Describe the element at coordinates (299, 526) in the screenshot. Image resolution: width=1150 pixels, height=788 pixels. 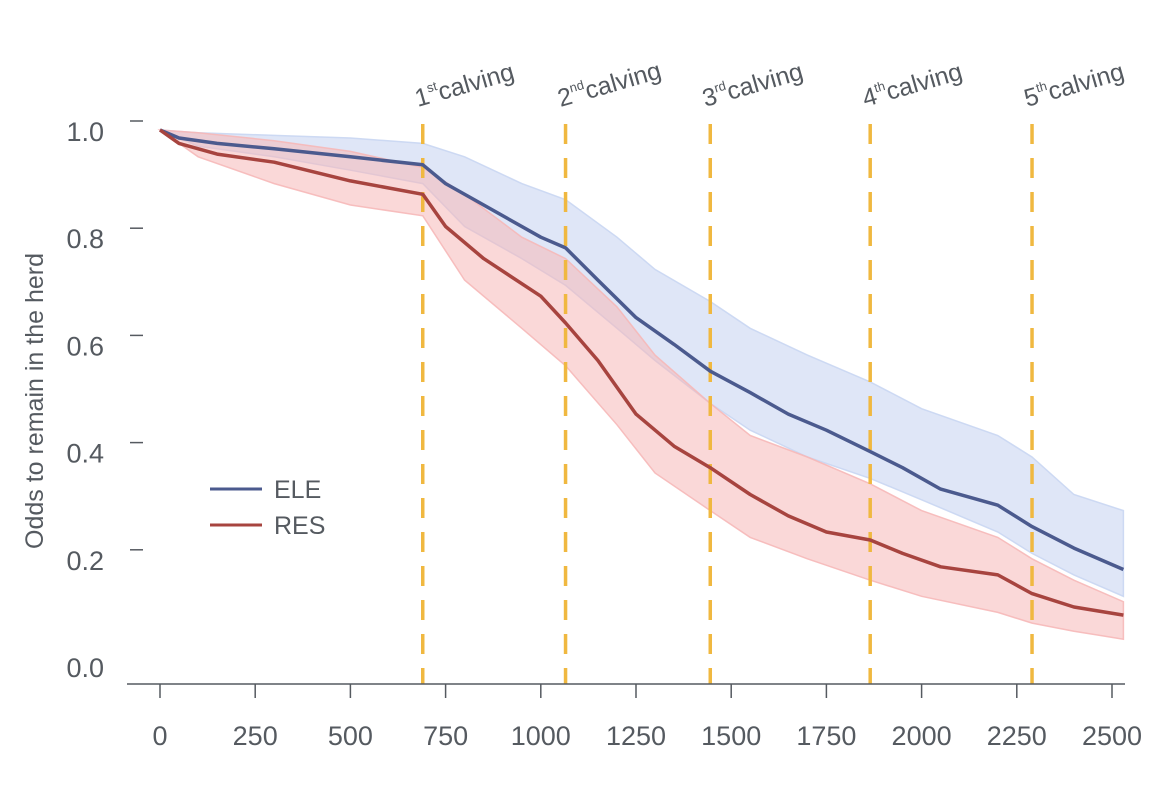
I see `legend-label-res: RES` at that location.